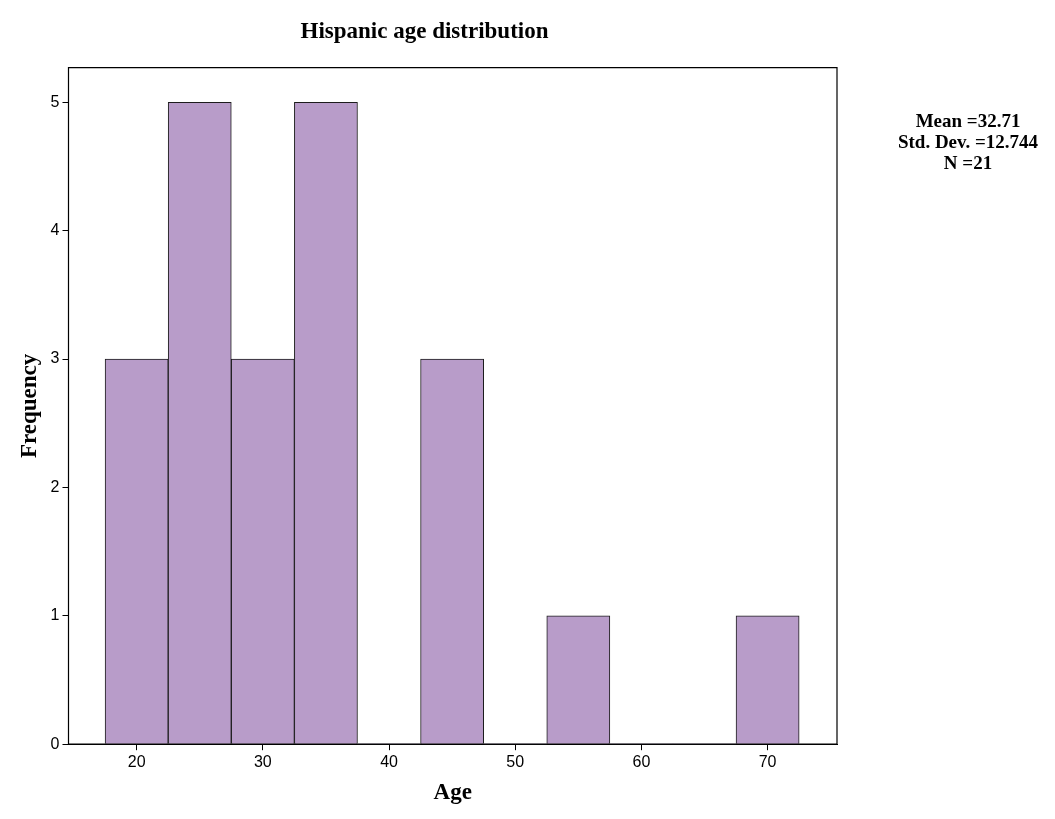  What do you see at coordinates (968, 142) in the screenshot?
I see `text: Std. Dev. =12.744` at bounding box center [968, 142].